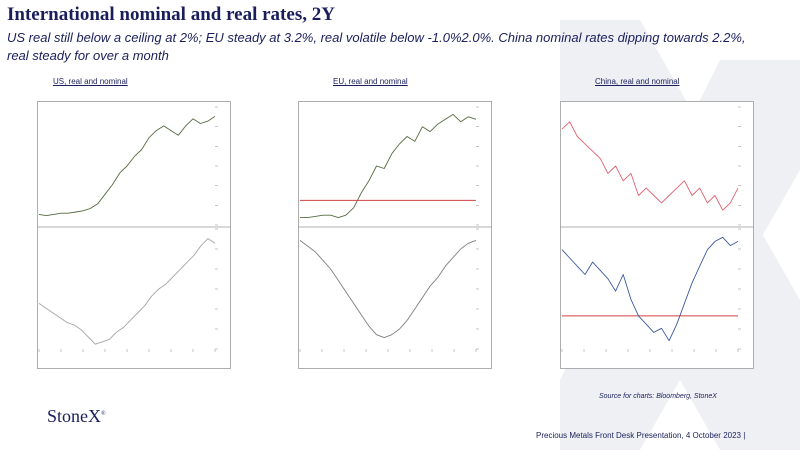  I want to click on chart-us-svg, so click(134, 235).